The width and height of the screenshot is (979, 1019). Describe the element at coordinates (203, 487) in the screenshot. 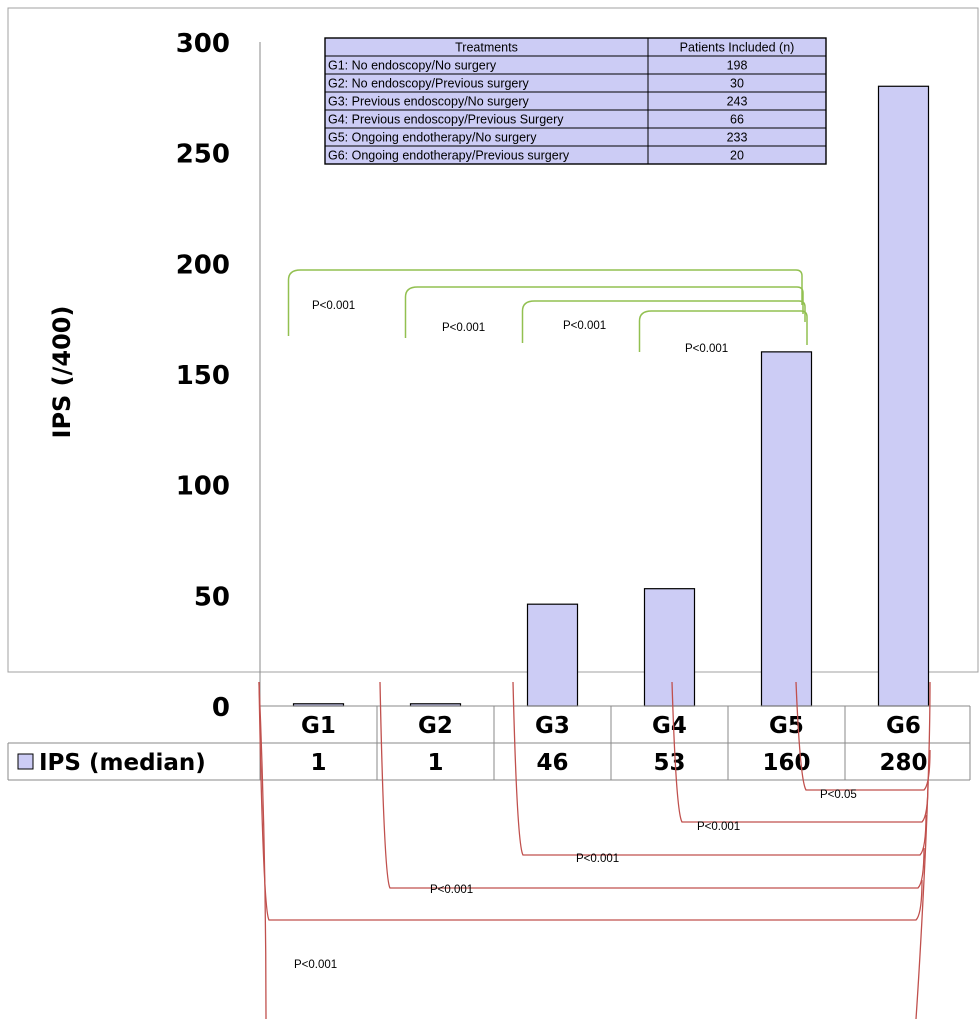

I see `y-tick-label: 100` at that location.